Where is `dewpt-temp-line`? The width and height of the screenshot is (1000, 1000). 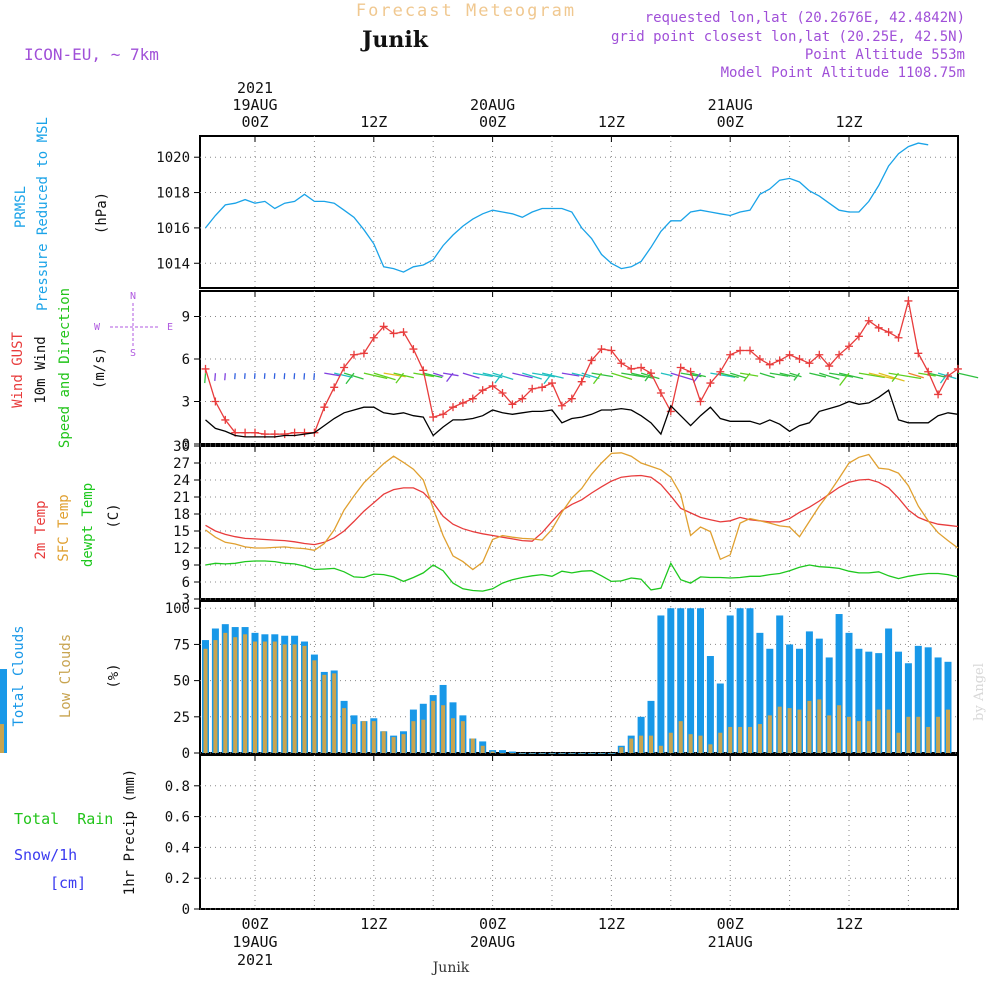 dewpt-temp-line is located at coordinates (582, 576).